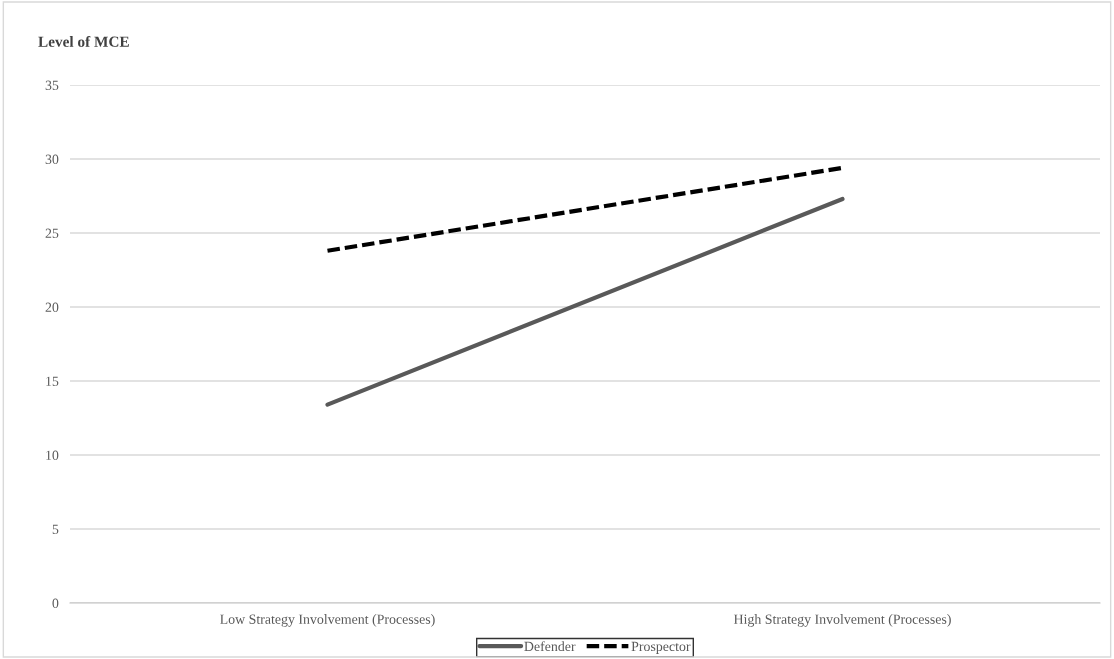  I want to click on legend-label: Defender, so click(550, 646).